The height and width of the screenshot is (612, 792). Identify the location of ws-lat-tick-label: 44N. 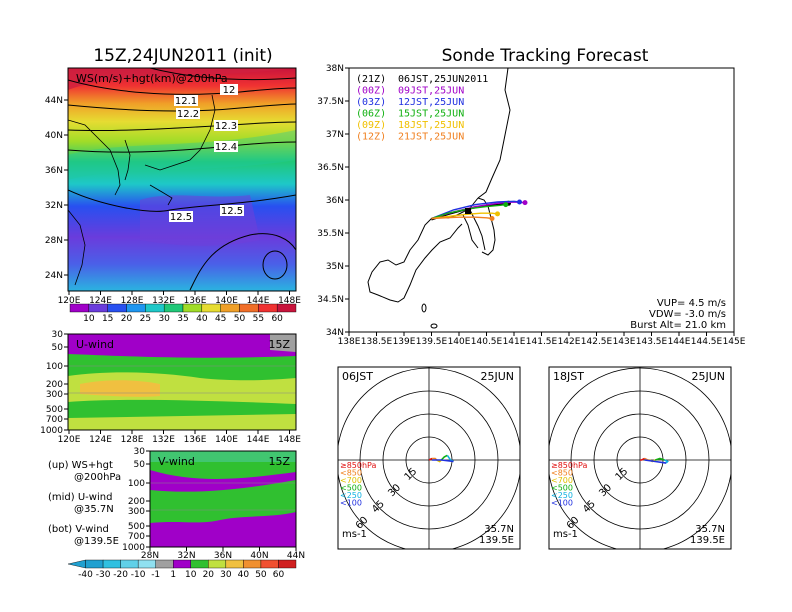
(54, 101).